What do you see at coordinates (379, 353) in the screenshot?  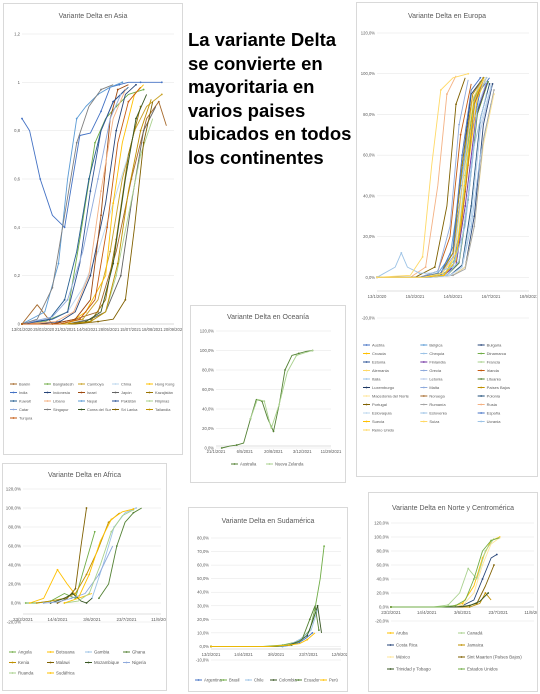 I see `legend-label: Croacia` at bounding box center [379, 353].